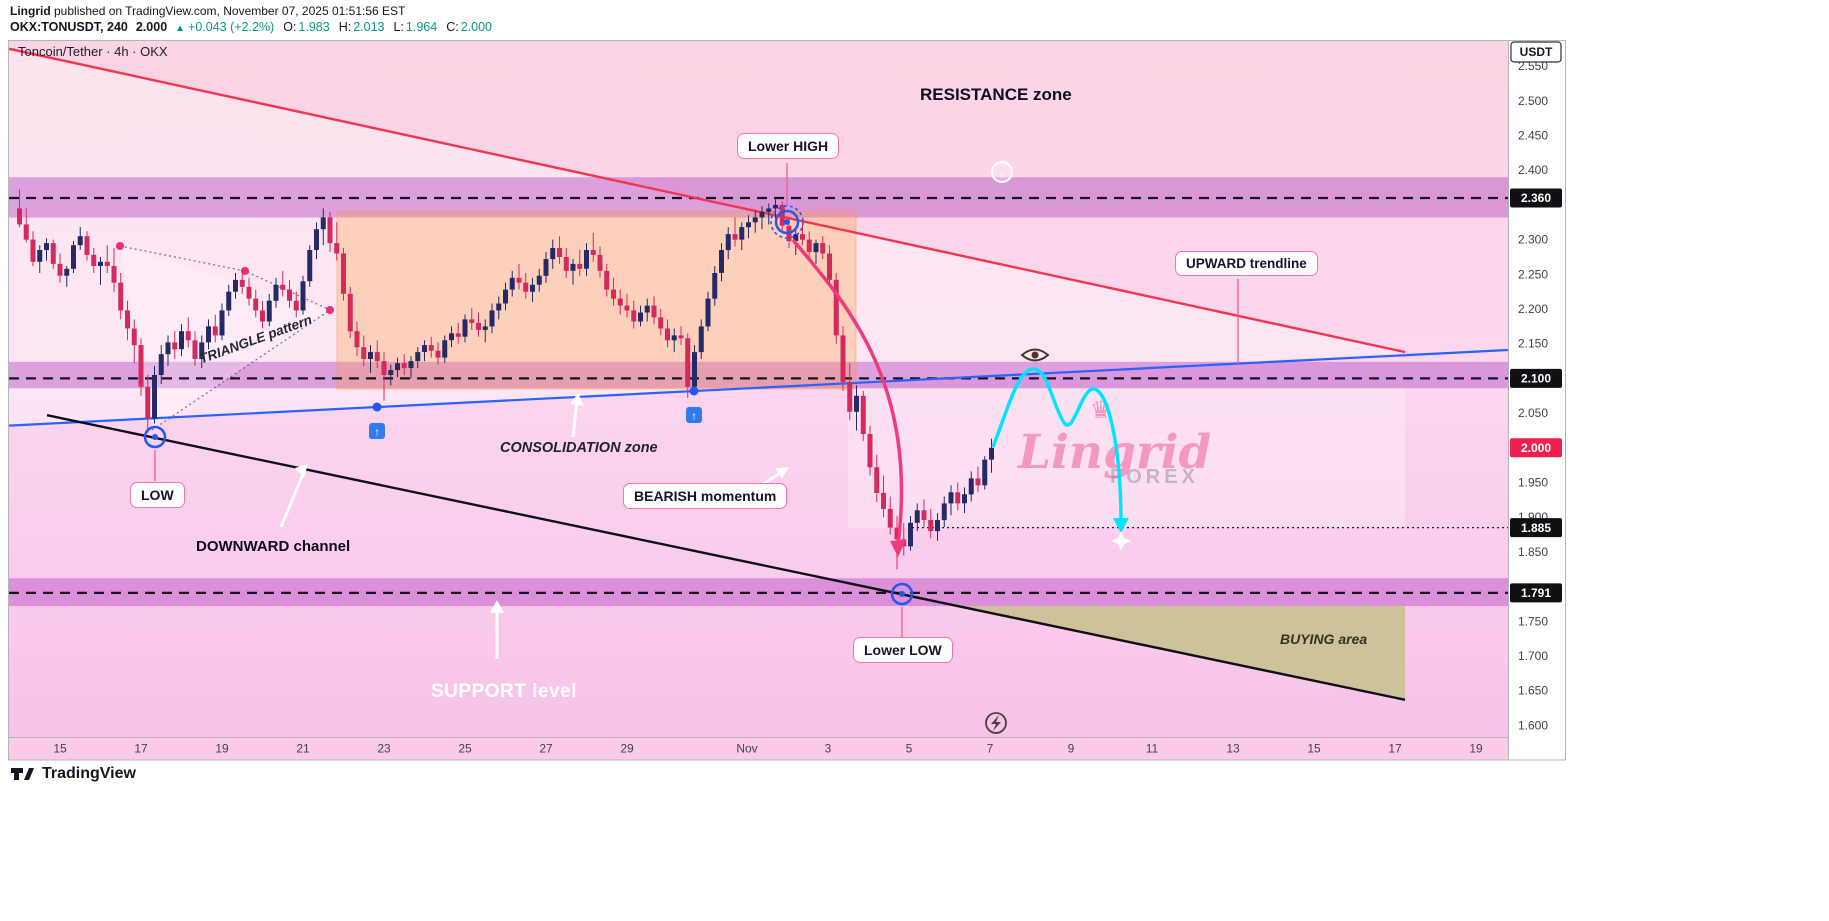 The height and width of the screenshot is (921, 1829). Describe the element at coordinates (314, 27) in the screenshot. I see `open-value: 1.983` at that location.